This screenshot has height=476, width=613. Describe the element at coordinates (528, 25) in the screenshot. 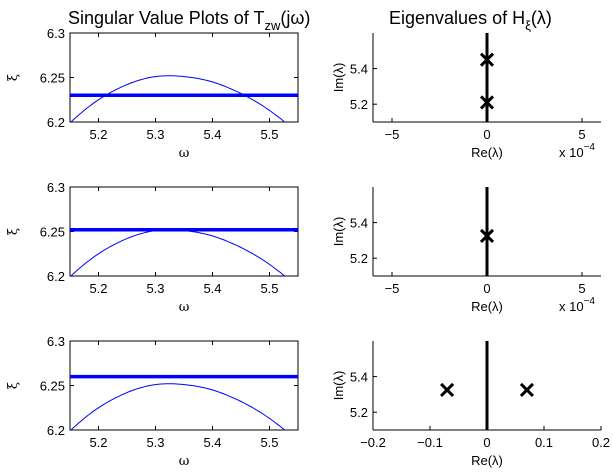

I see `right-title-sub: ξ` at that location.